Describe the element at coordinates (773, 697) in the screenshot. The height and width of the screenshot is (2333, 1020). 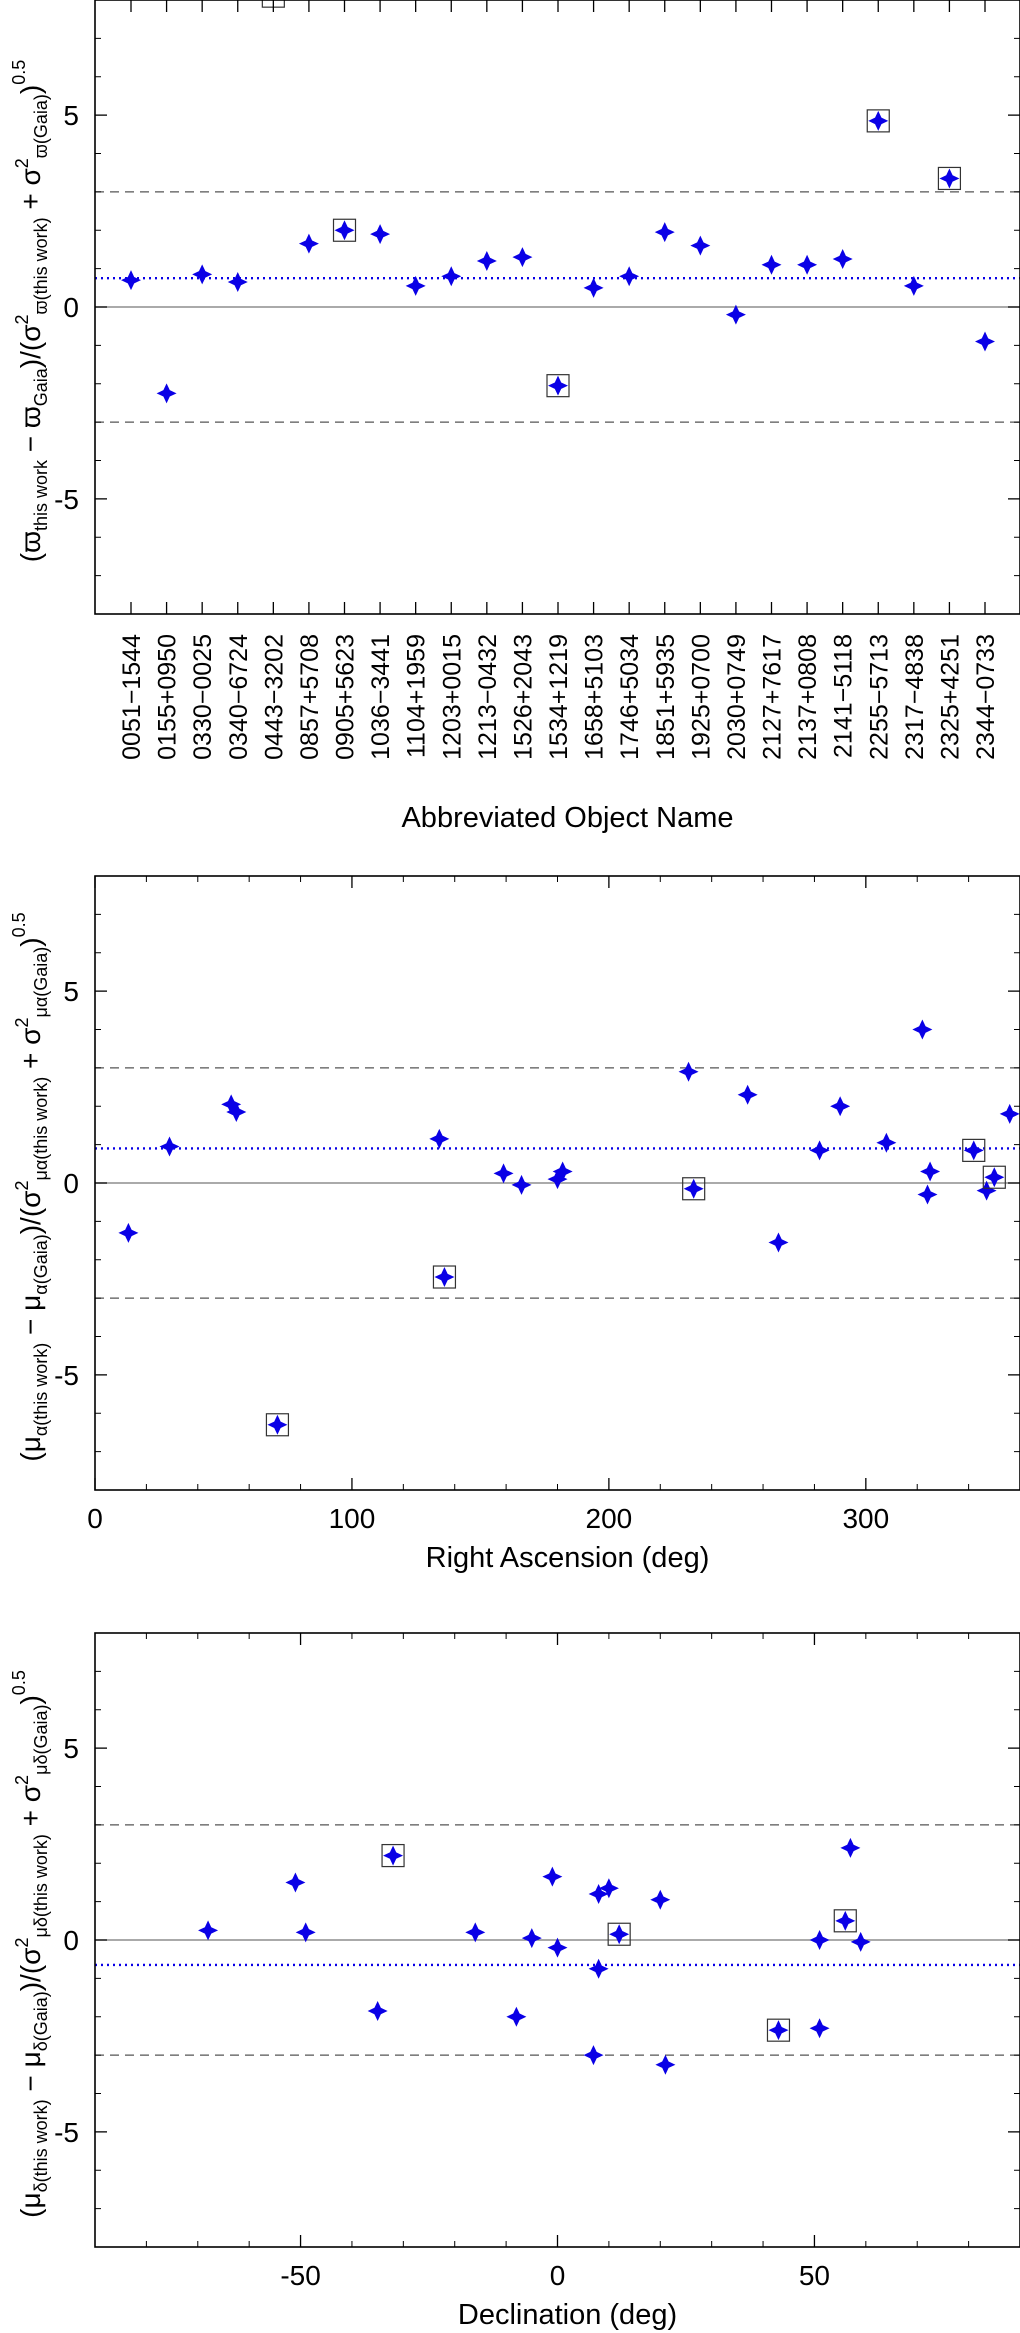
I see `category-label: 2127+7617` at that location.